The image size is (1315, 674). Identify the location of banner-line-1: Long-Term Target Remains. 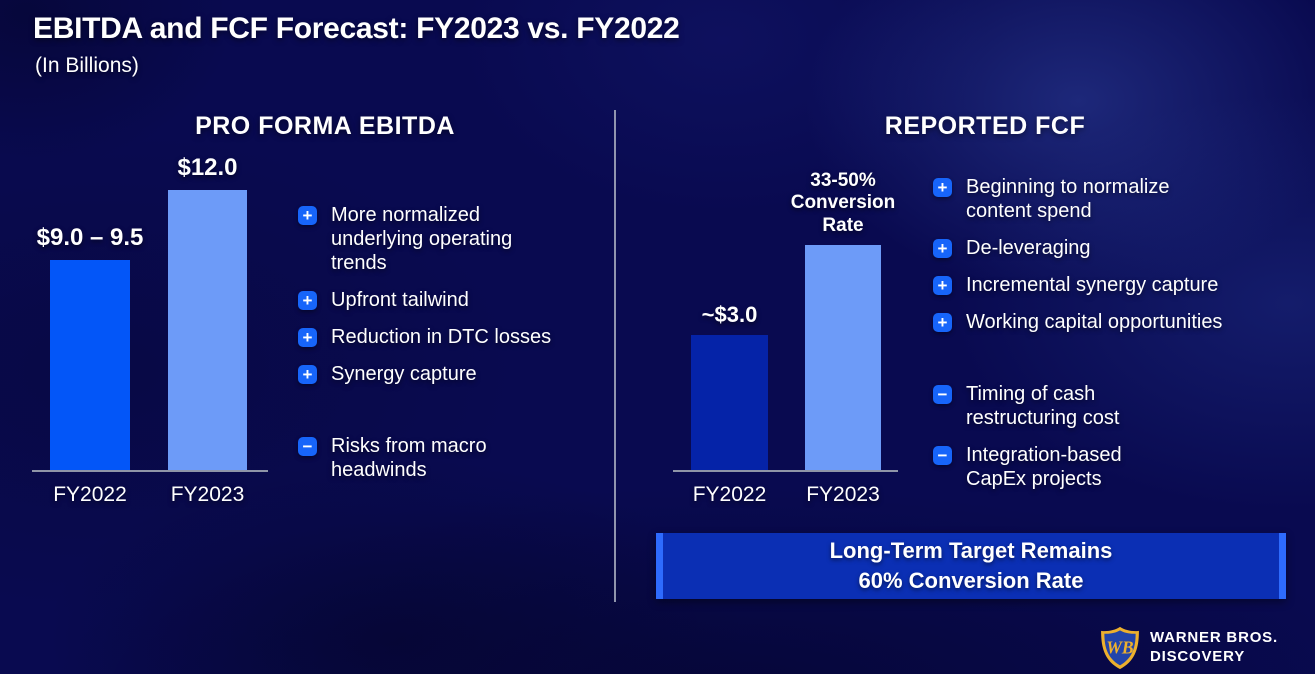
(971, 551).